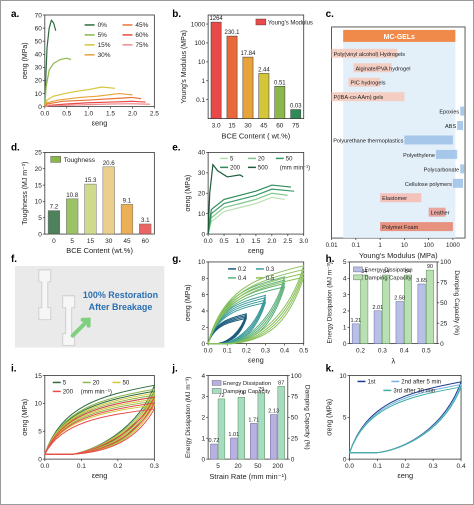 The image size is (474, 505). Describe the element at coordinates (368, 84) in the screenshot. I see `c-range-label: PIC hydrogels` at that location.